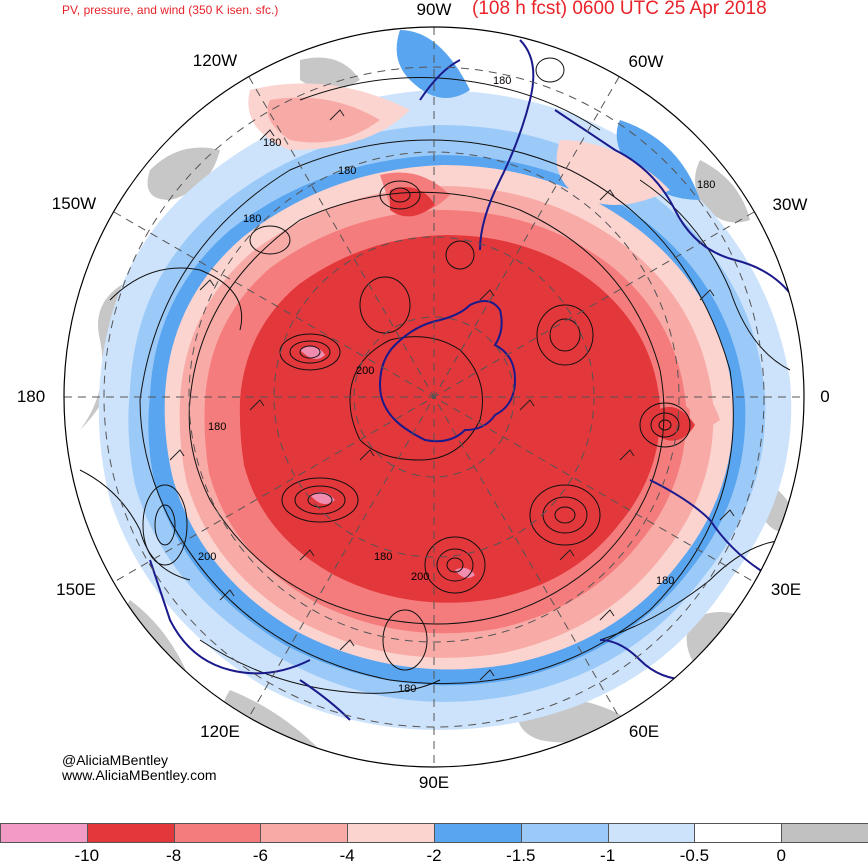 The height and width of the screenshot is (865, 868). Describe the element at coordinates (694, 855) in the screenshot. I see `colorbar-label: -0.5` at that location.